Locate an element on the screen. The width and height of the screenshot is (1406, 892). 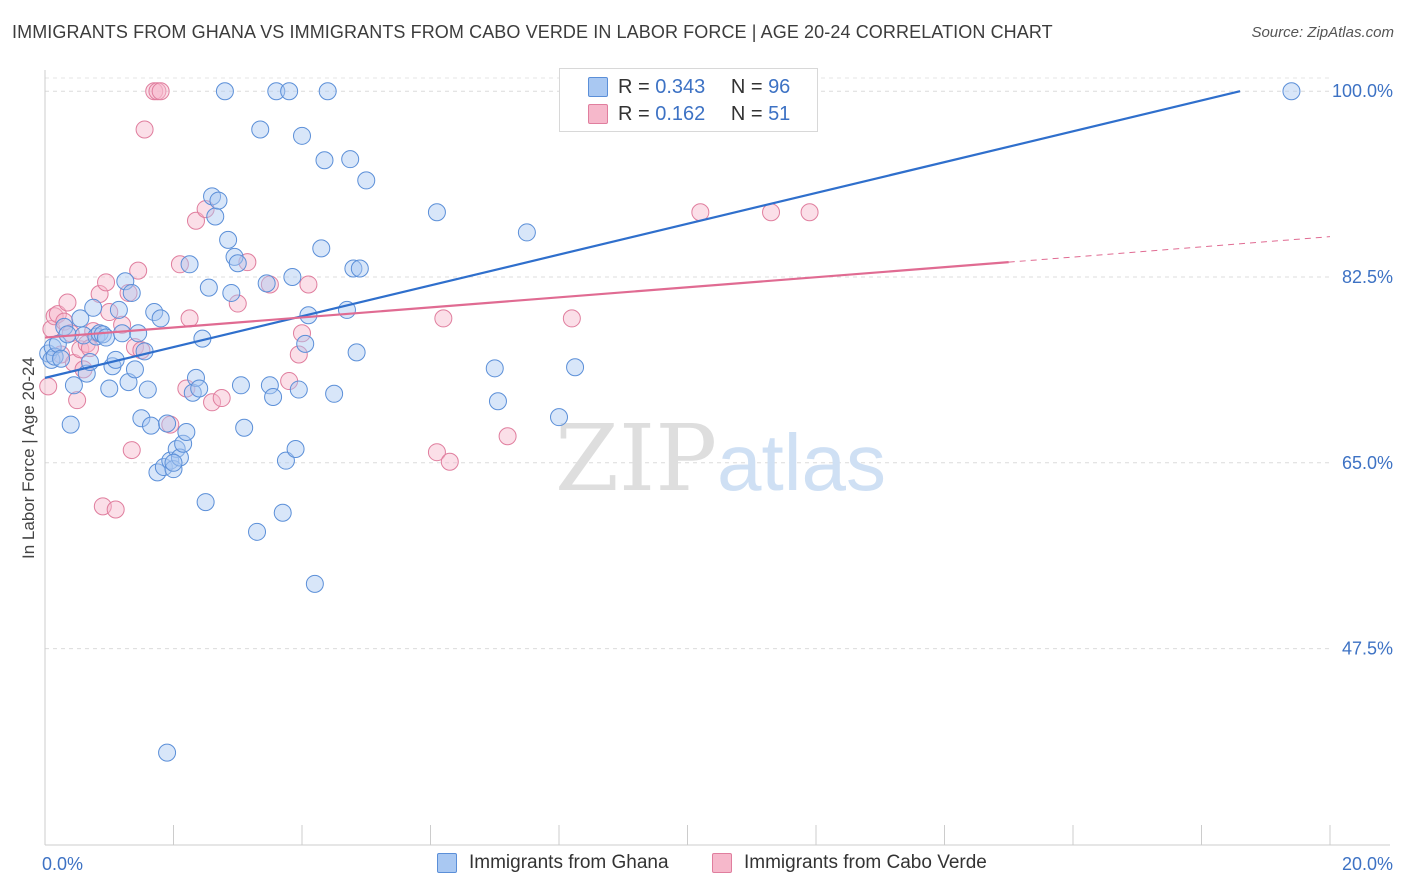
y-tick-label-2: 82.5% is located at coordinates (1367, 277).